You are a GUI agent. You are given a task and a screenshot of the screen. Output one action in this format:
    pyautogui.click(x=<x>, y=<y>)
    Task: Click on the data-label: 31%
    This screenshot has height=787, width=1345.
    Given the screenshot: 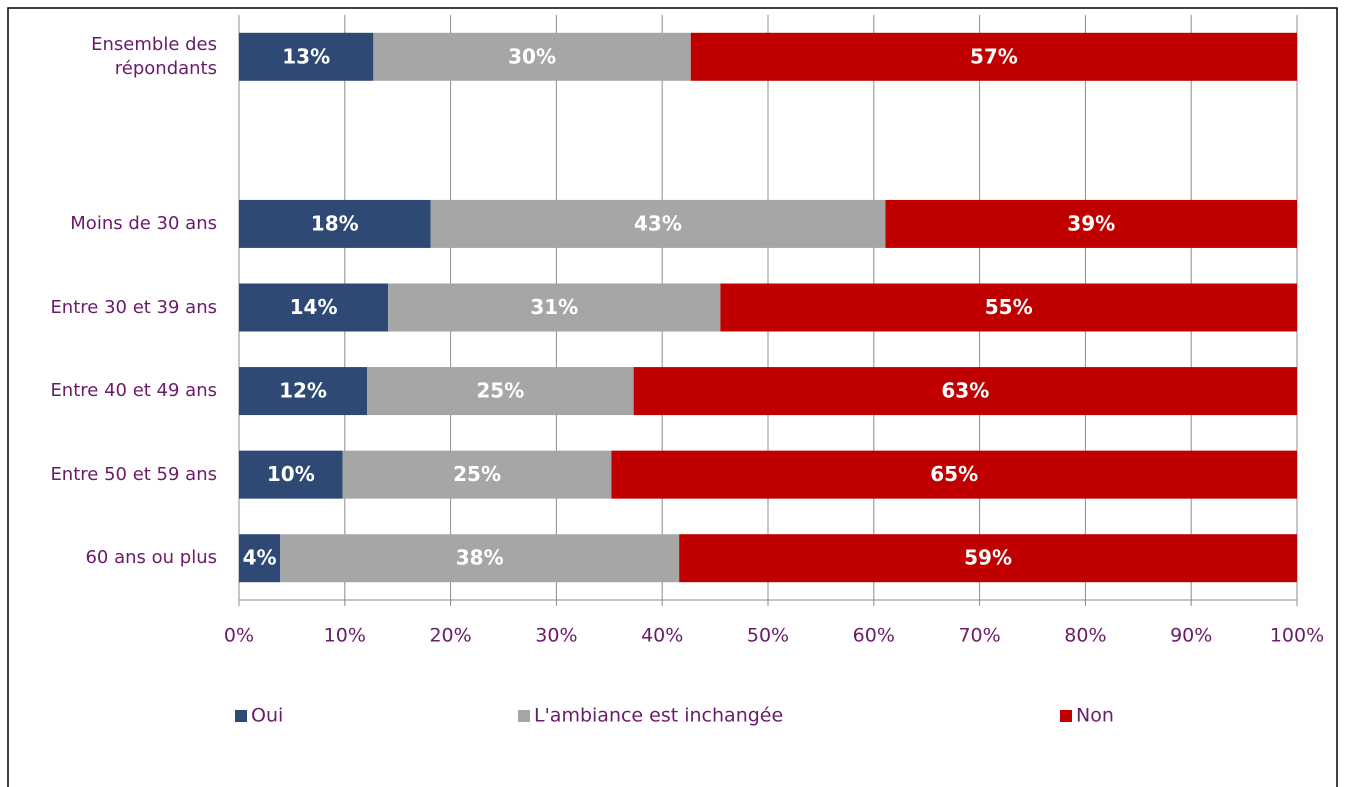 What is the action you would take?
    pyautogui.click(x=554, y=307)
    